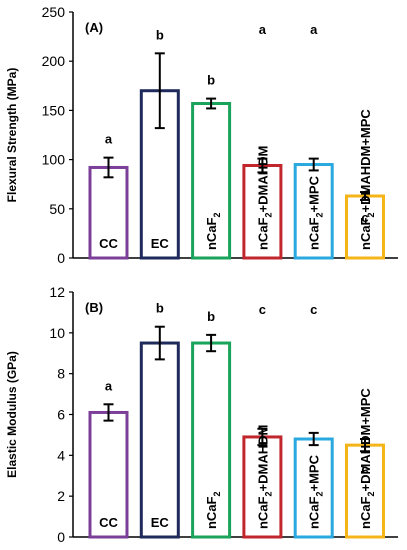 This screenshot has height=550, width=407. What do you see at coordinates (54, 12) in the screenshot?
I see `y-tick-label: 250` at bounding box center [54, 12].